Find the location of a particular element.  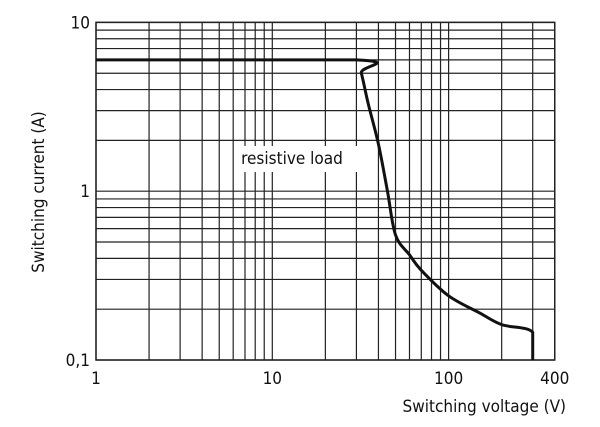

annotation-resistive-load: resistive load is located at coordinates (292, 159).